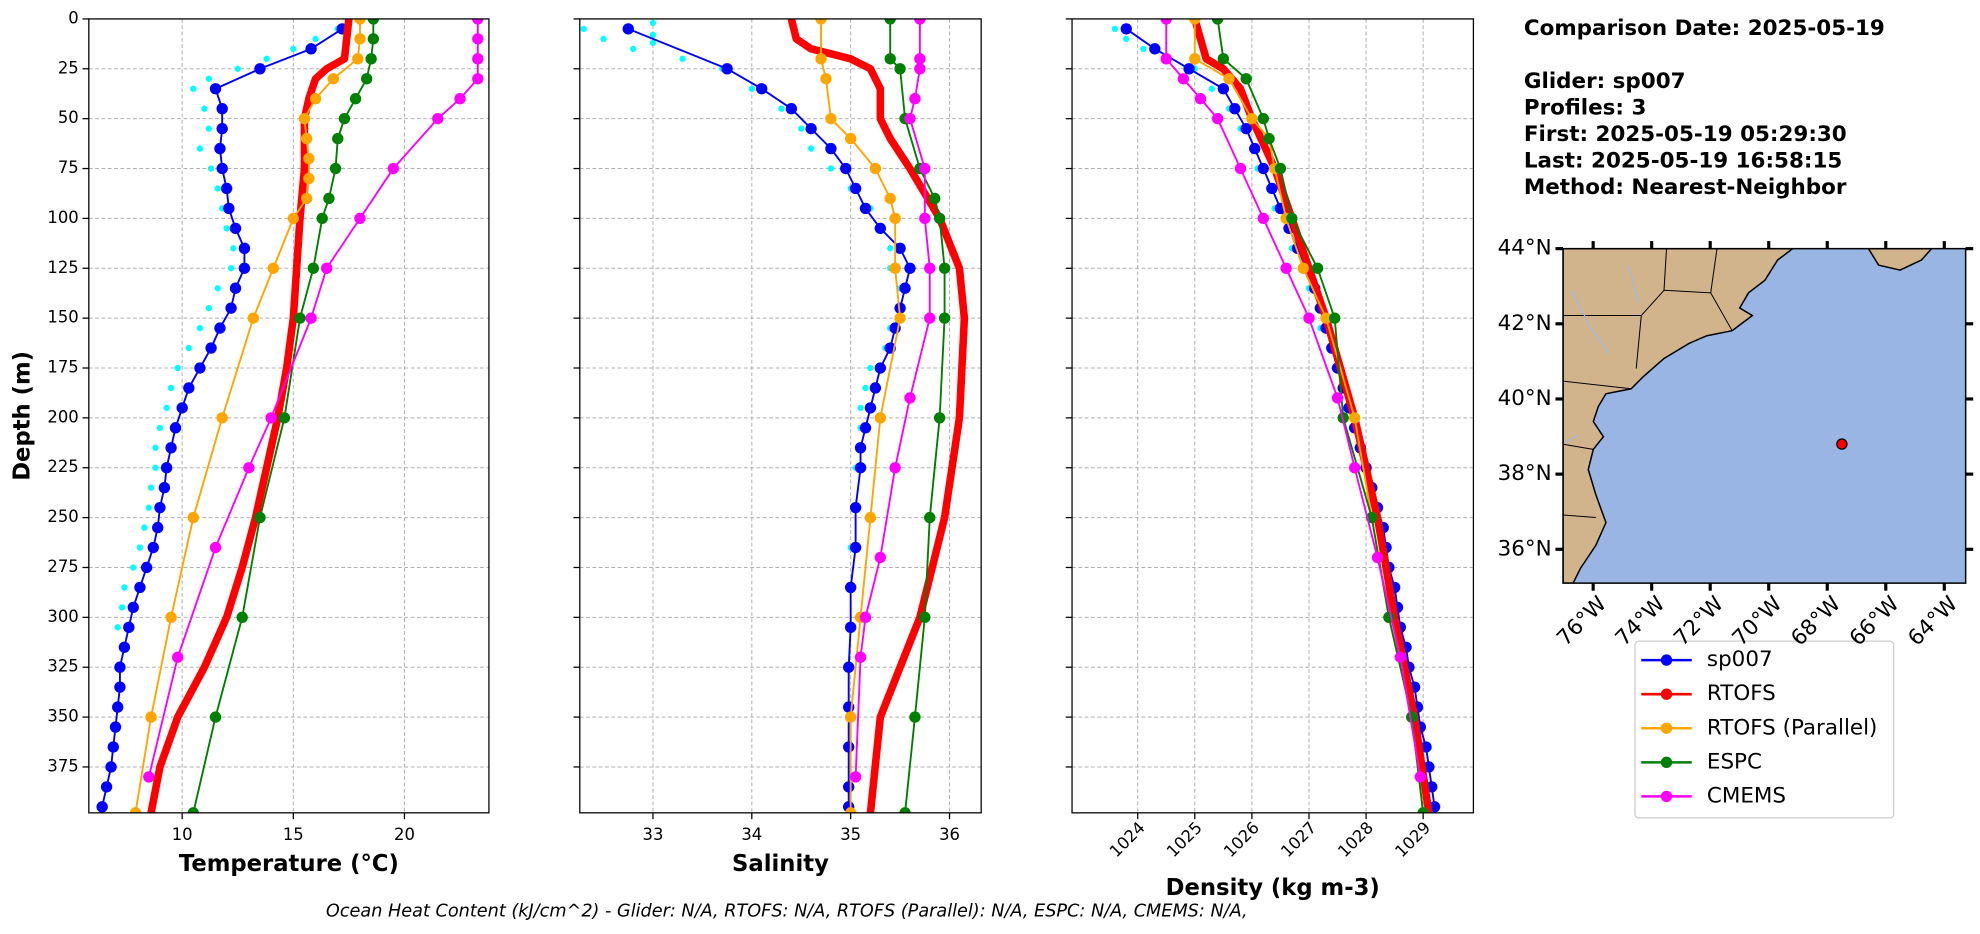 The image size is (1980, 934). What do you see at coordinates (1127, 839) in the screenshot?
I see `x-tick-label: 1024` at bounding box center [1127, 839].